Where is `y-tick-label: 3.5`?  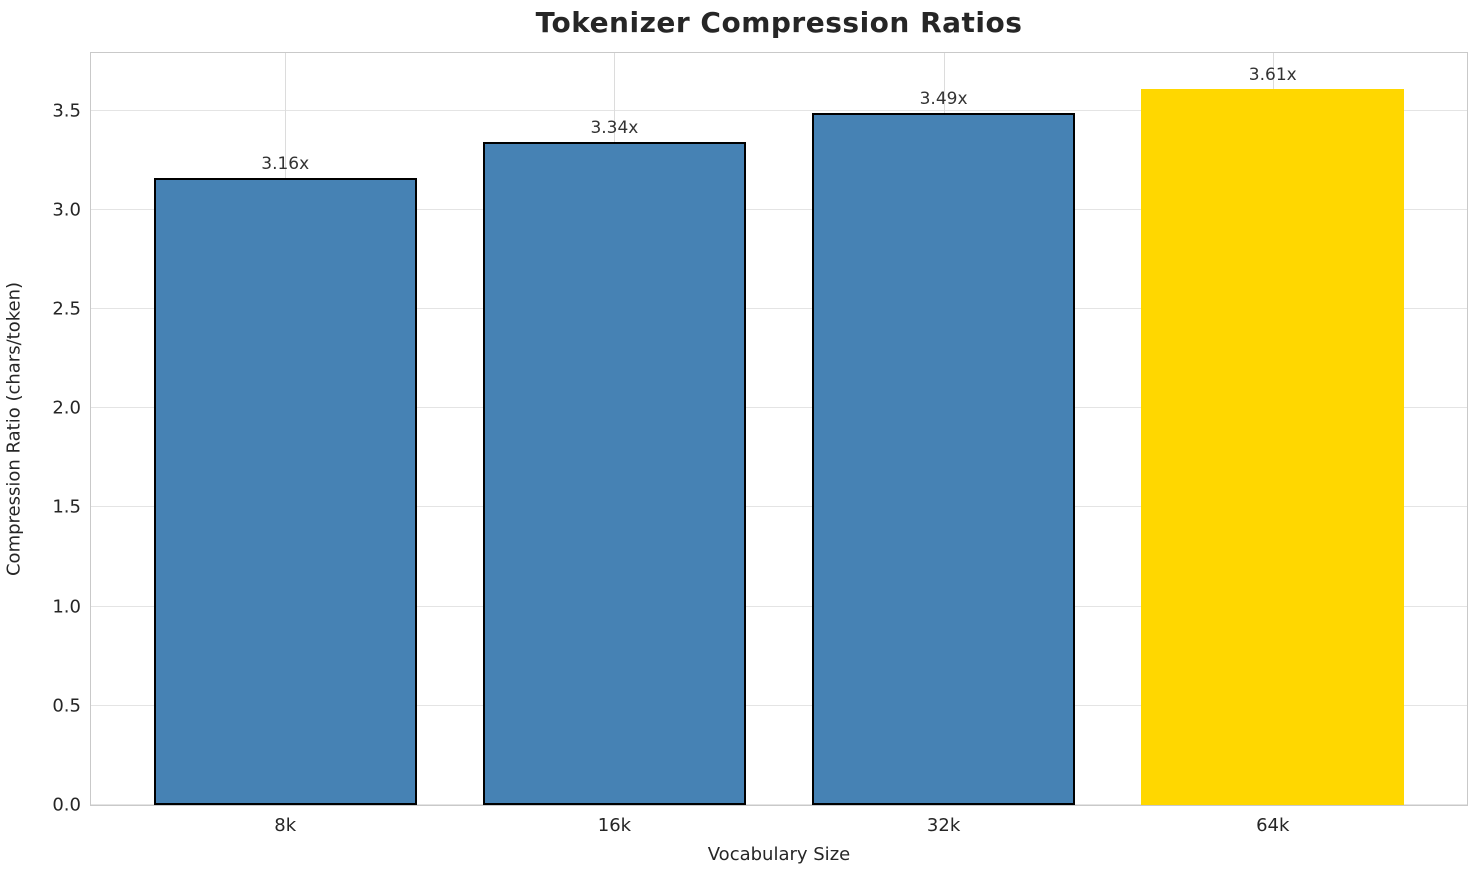
y-tick-label: 3.5 is located at coordinates (66, 111).